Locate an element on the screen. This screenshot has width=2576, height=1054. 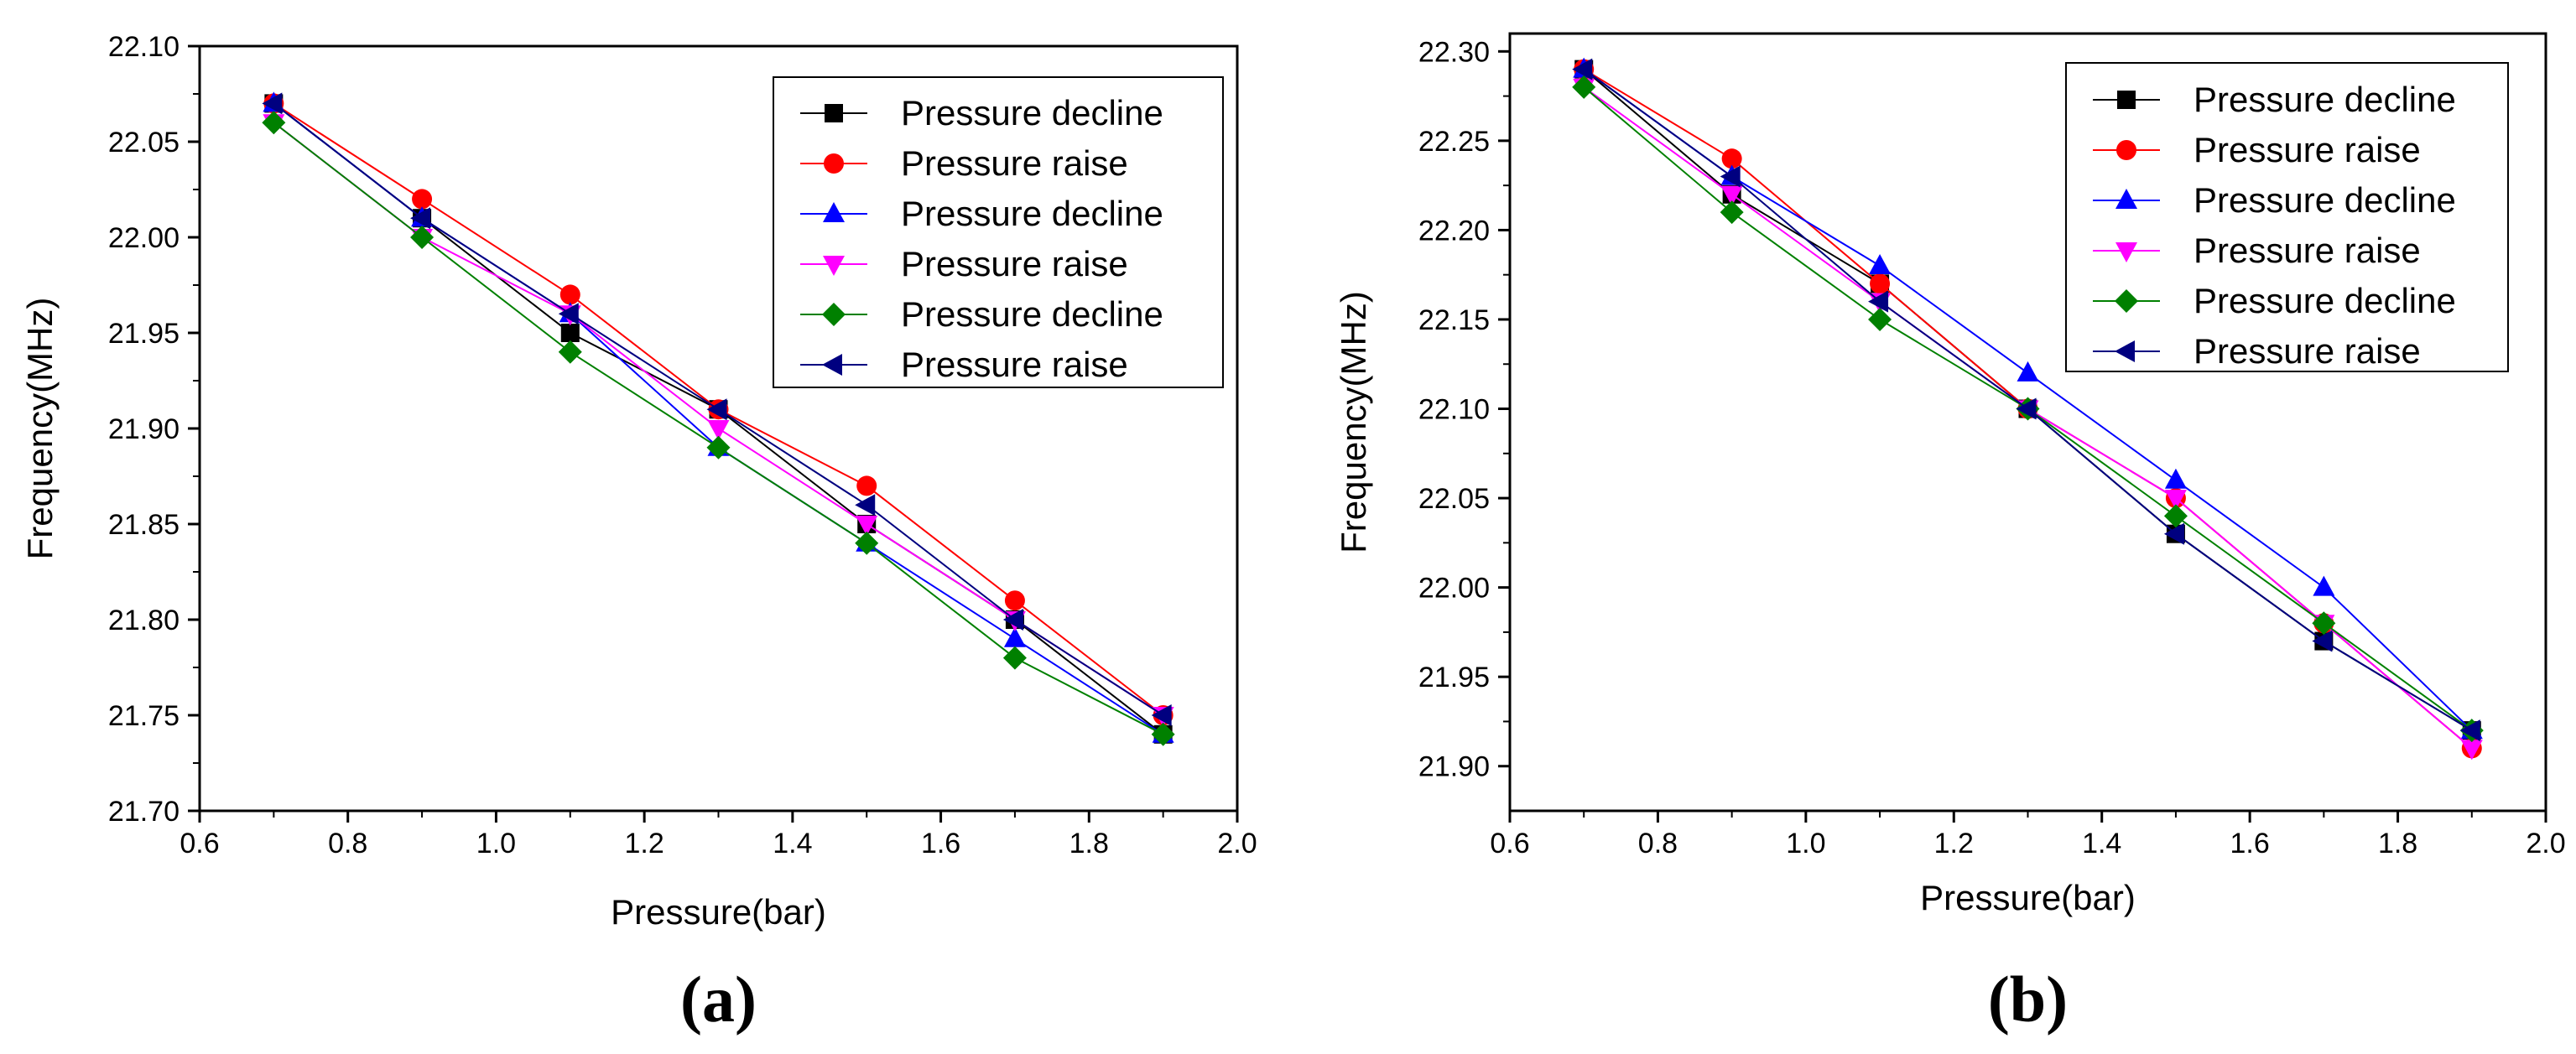
panel-label: (a) is located at coordinates (718, 999).